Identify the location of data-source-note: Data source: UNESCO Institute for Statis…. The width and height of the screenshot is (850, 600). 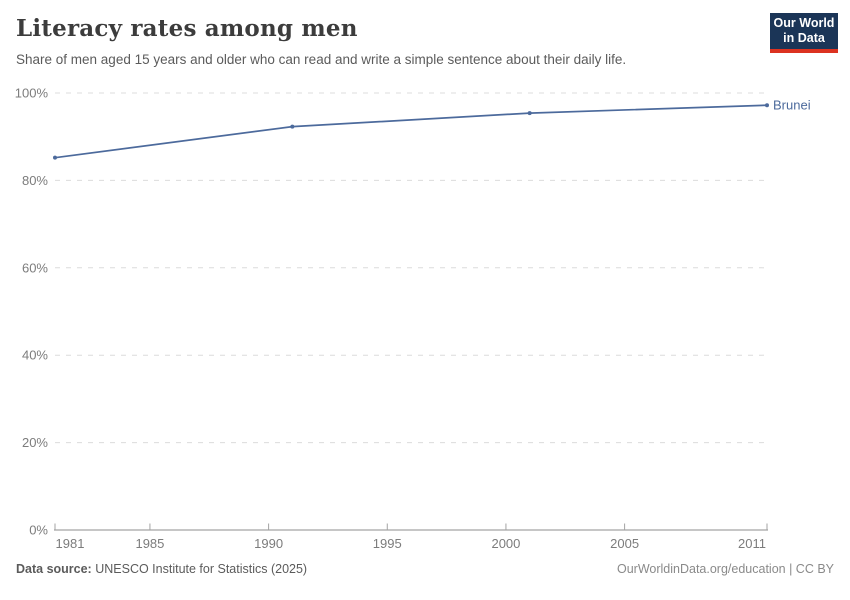
(161, 569).